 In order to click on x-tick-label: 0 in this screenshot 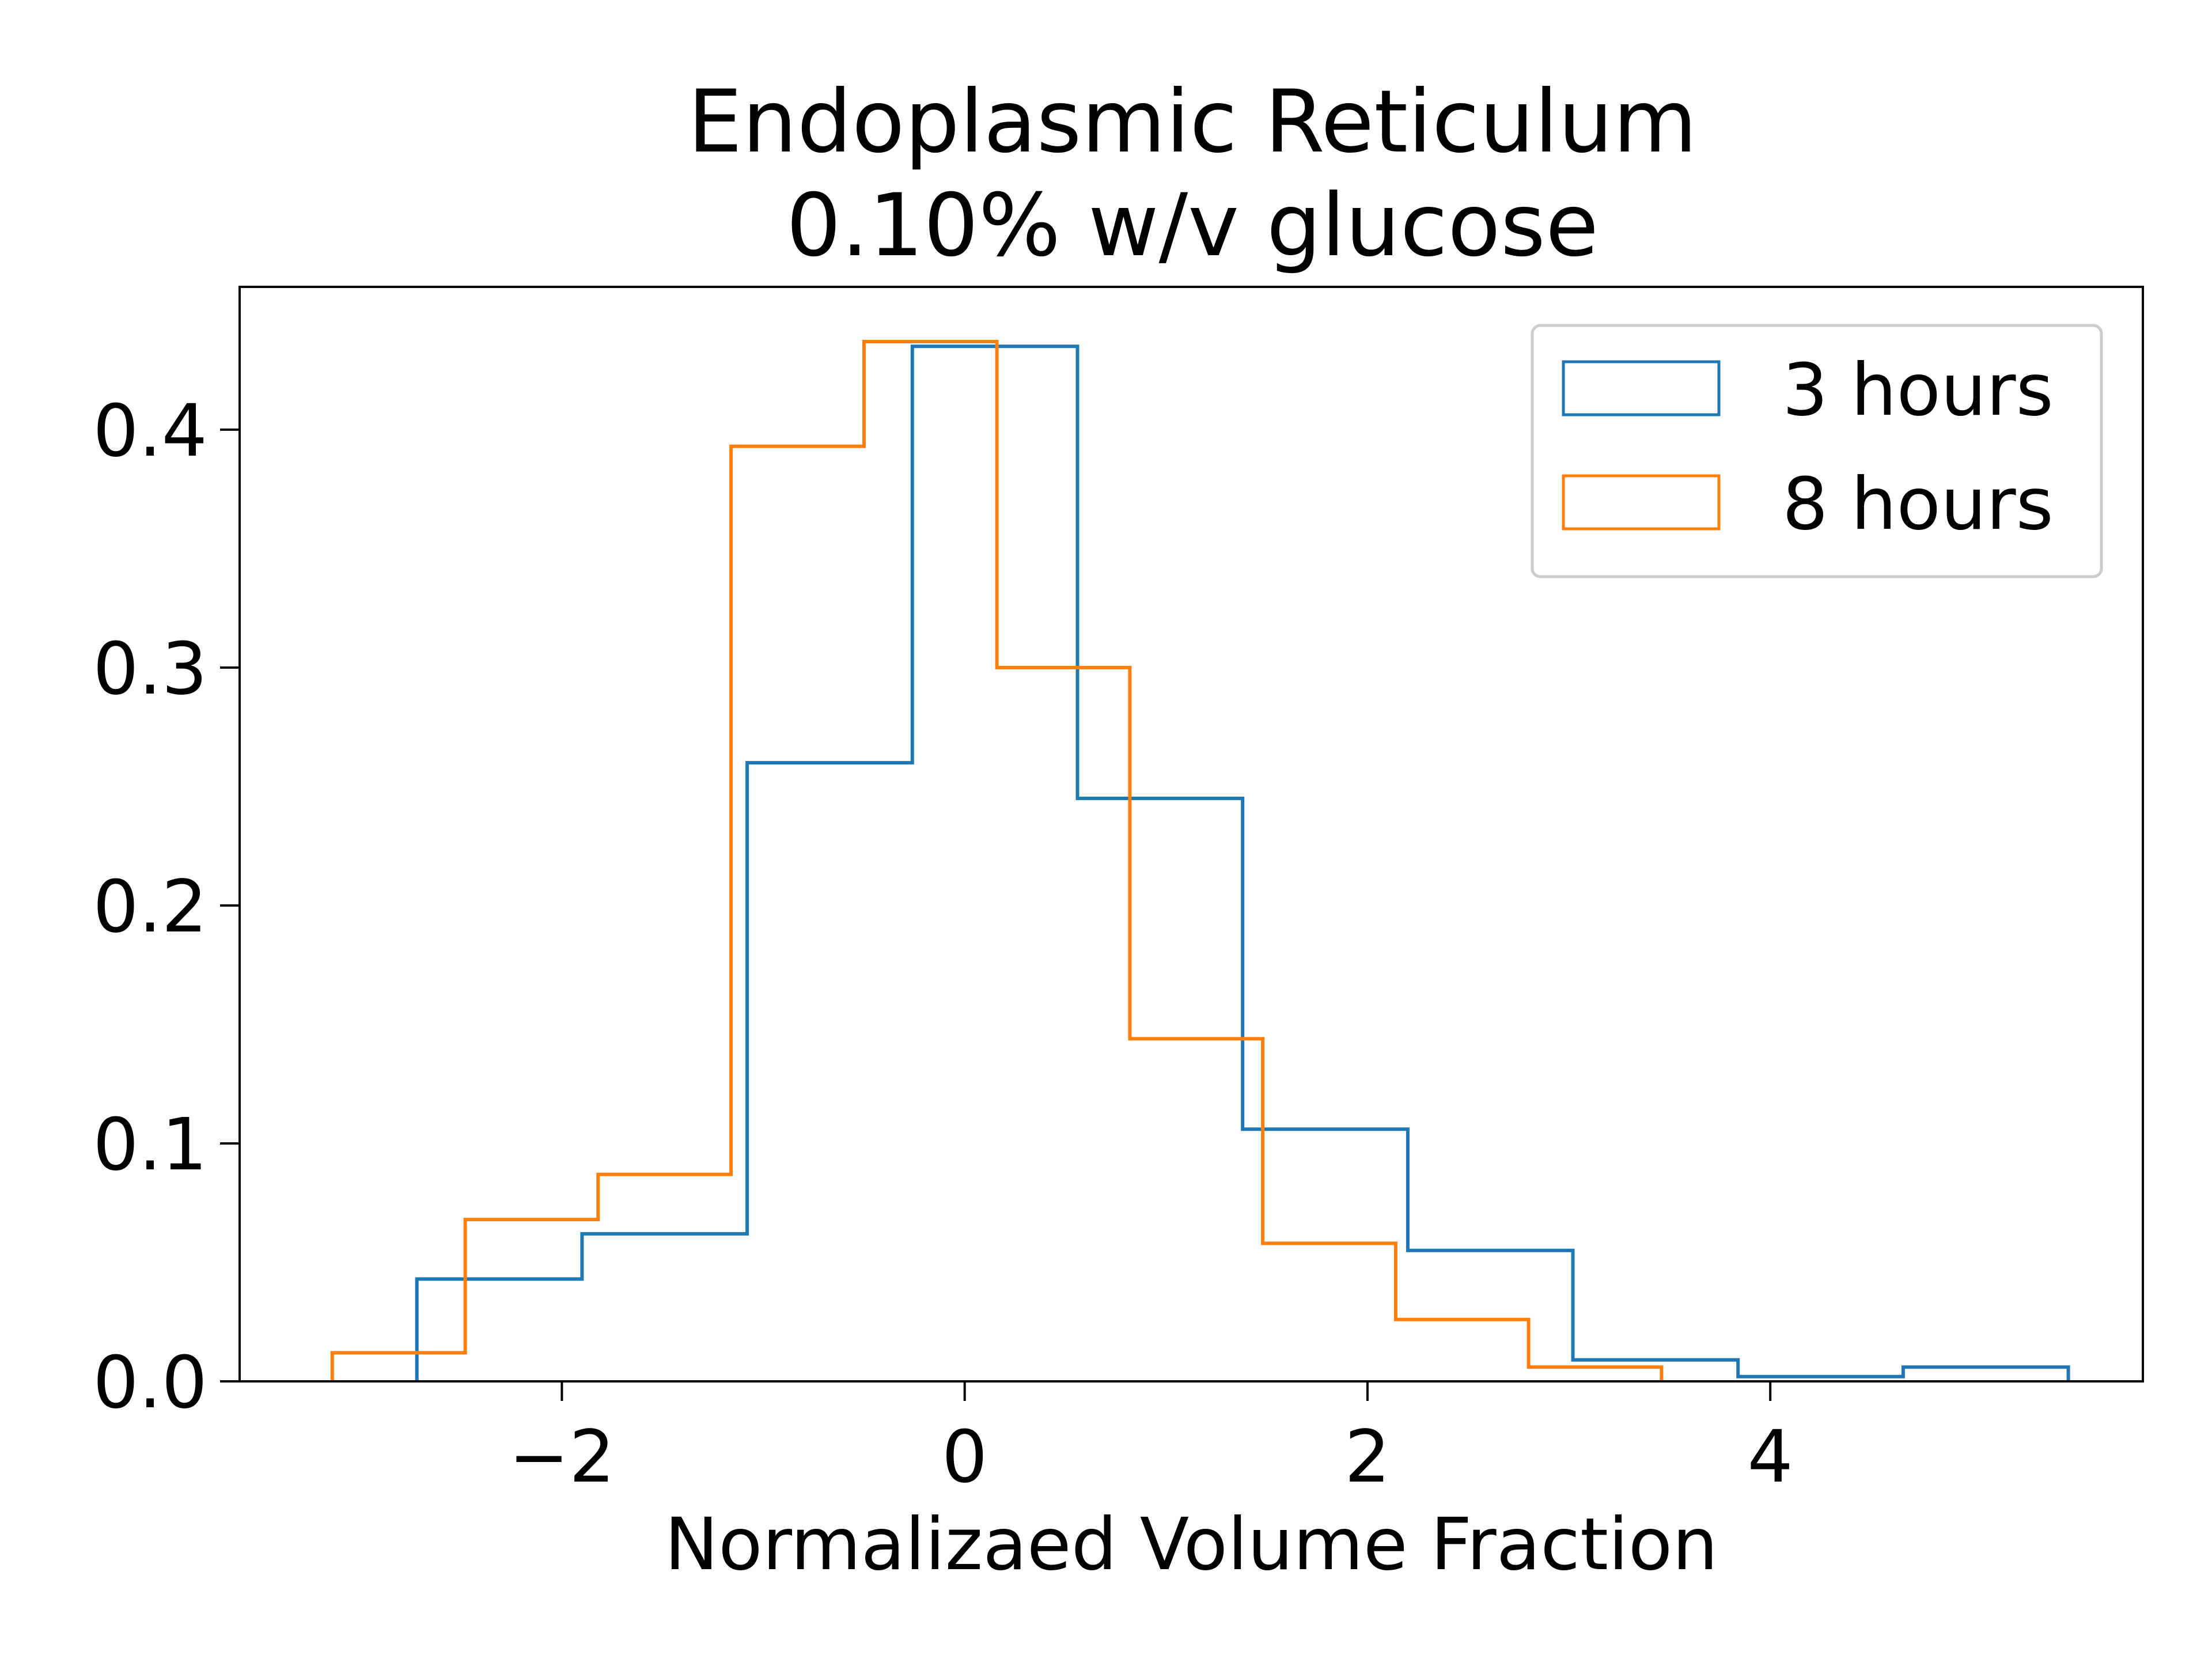, I will do `click(965, 1457)`.